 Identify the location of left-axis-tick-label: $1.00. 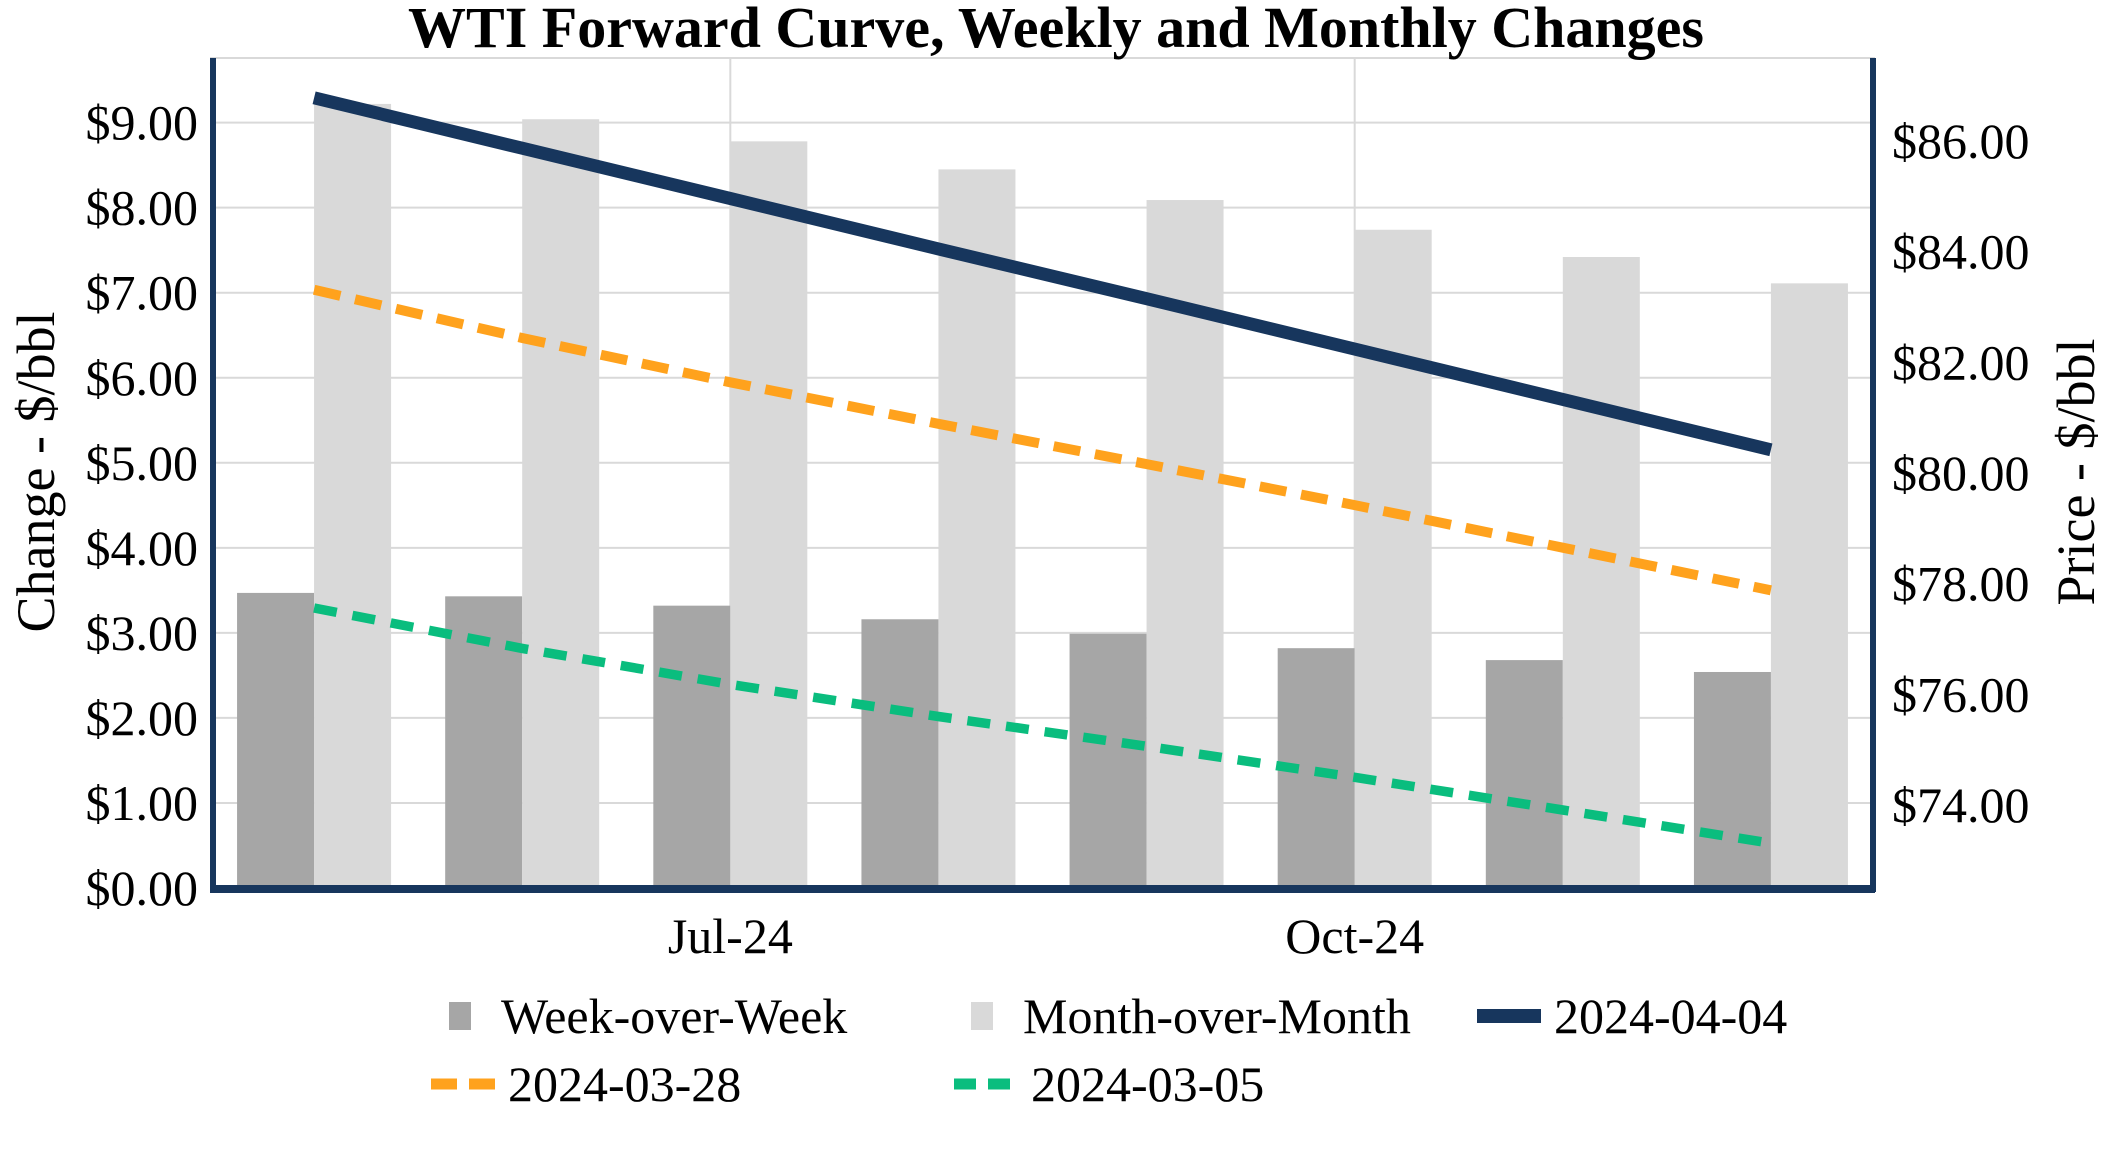
(142, 803).